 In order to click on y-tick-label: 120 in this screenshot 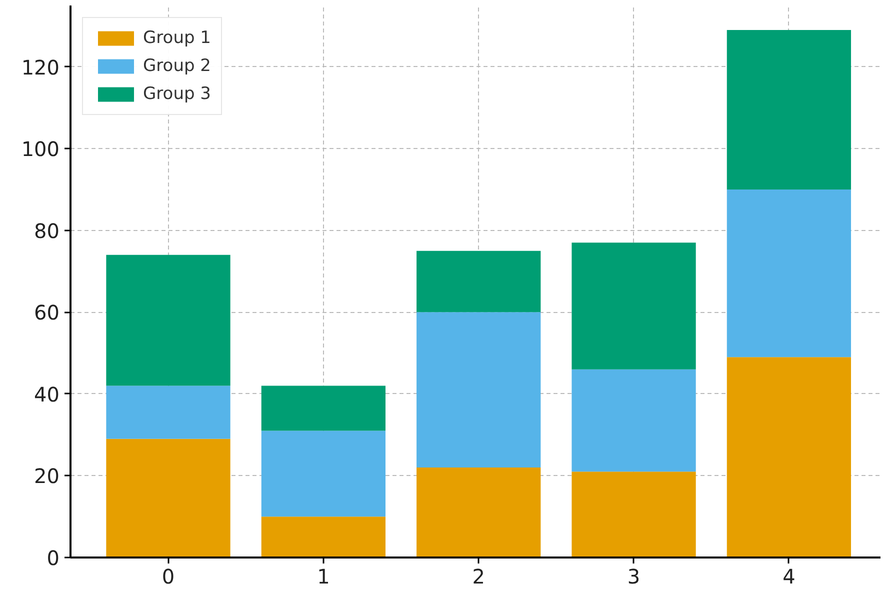, I will do `click(40, 67)`.